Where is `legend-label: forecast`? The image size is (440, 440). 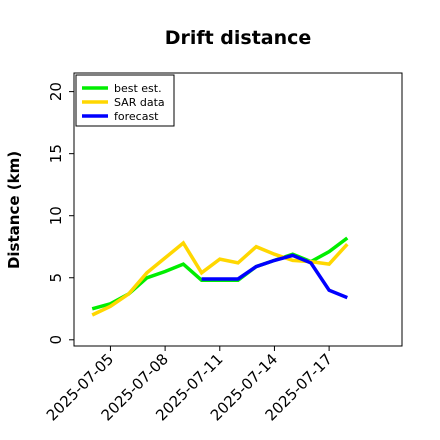
legend-label: forecast is located at coordinates (136, 116).